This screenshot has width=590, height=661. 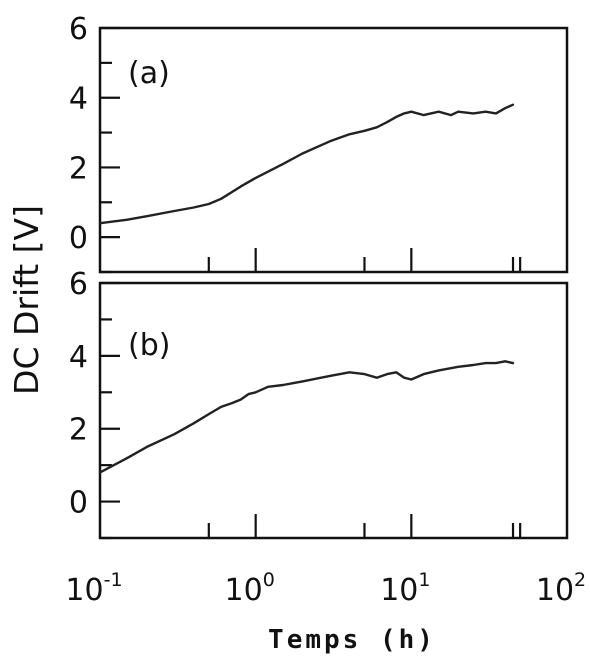 I want to click on panel-label-2: (b), so click(x=149, y=345).